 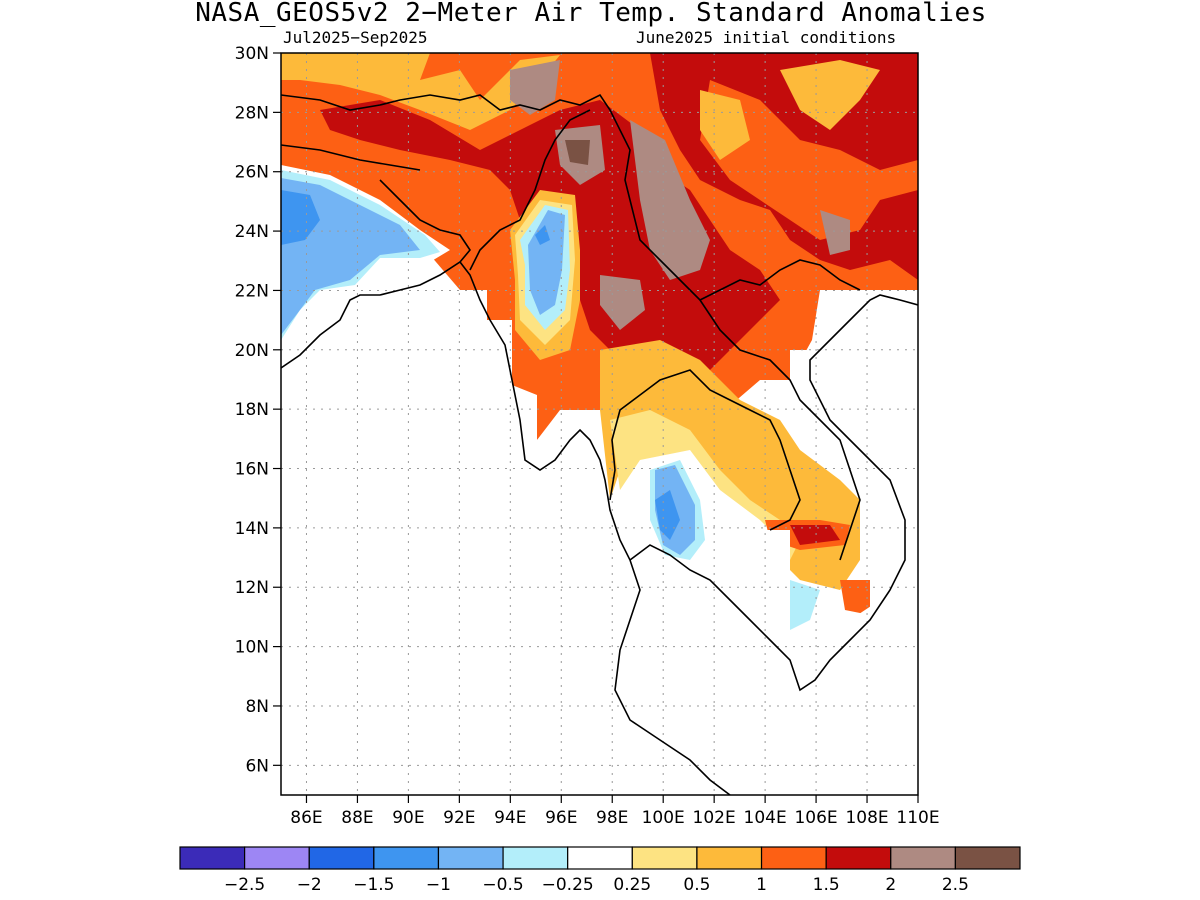 What do you see at coordinates (306, 818) in the screenshot?
I see `lon-tick-label: 86E` at bounding box center [306, 818].